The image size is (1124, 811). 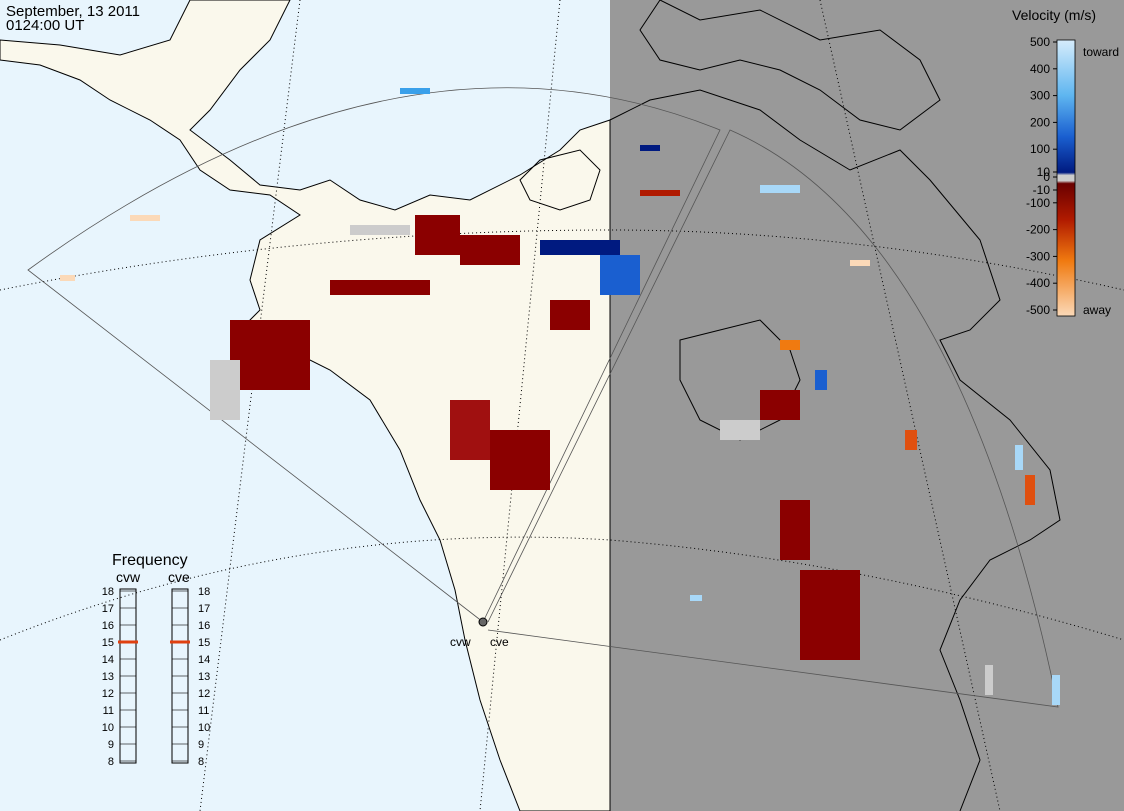 What do you see at coordinates (179, 577) in the screenshot?
I see `radar-name: cve` at bounding box center [179, 577].